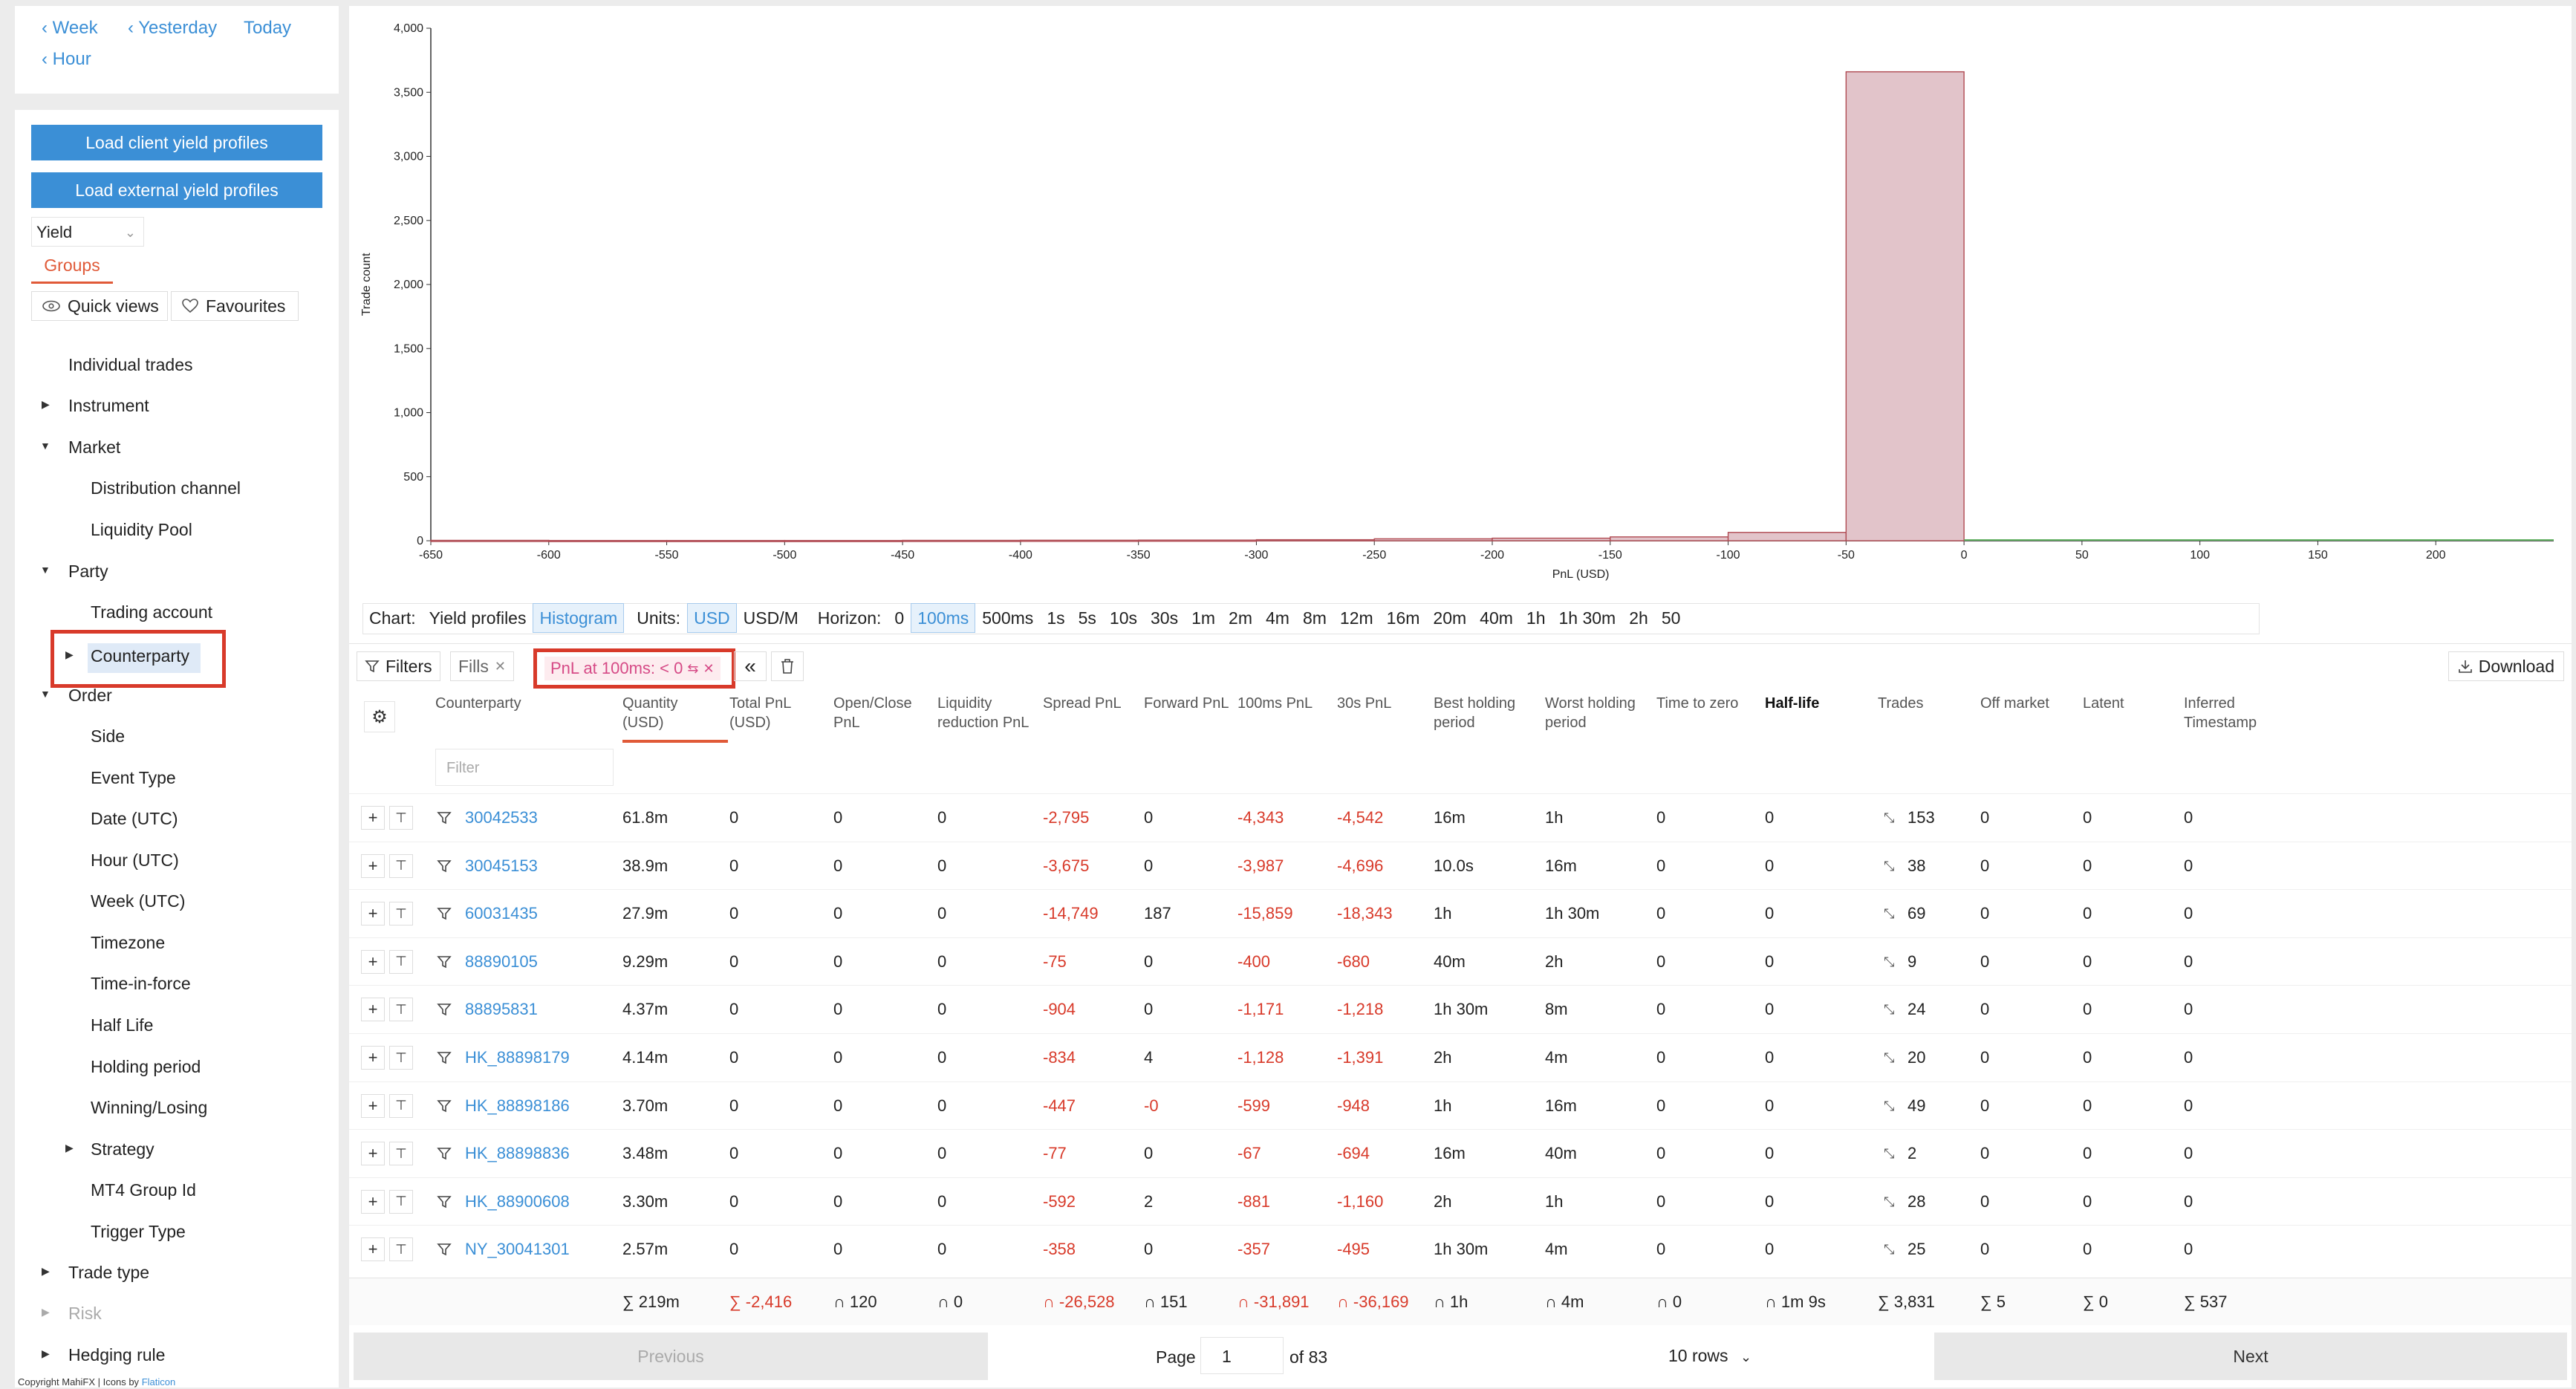 This screenshot has width=2576, height=1389. What do you see at coordinates (712, 618) in the screenshot?
I see `units-usd-option: USD` at bounding box center [712, 618].